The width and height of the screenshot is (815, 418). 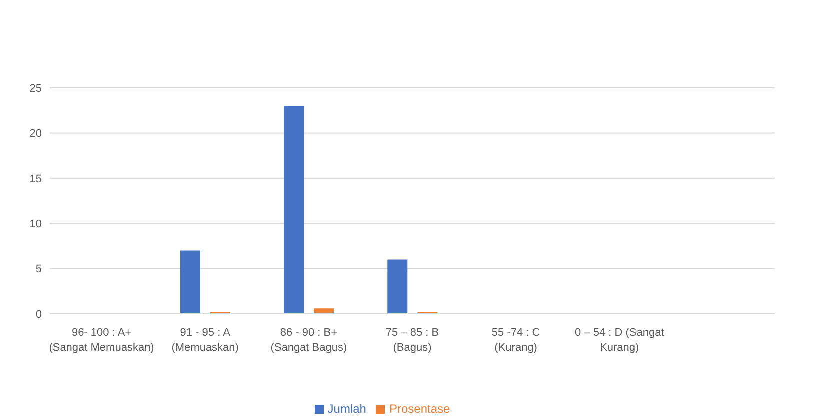 What do you see at coordinates (39, 270) in the screenshot?
I see `y-tick-label: 5` at bounding box center [39, 270].